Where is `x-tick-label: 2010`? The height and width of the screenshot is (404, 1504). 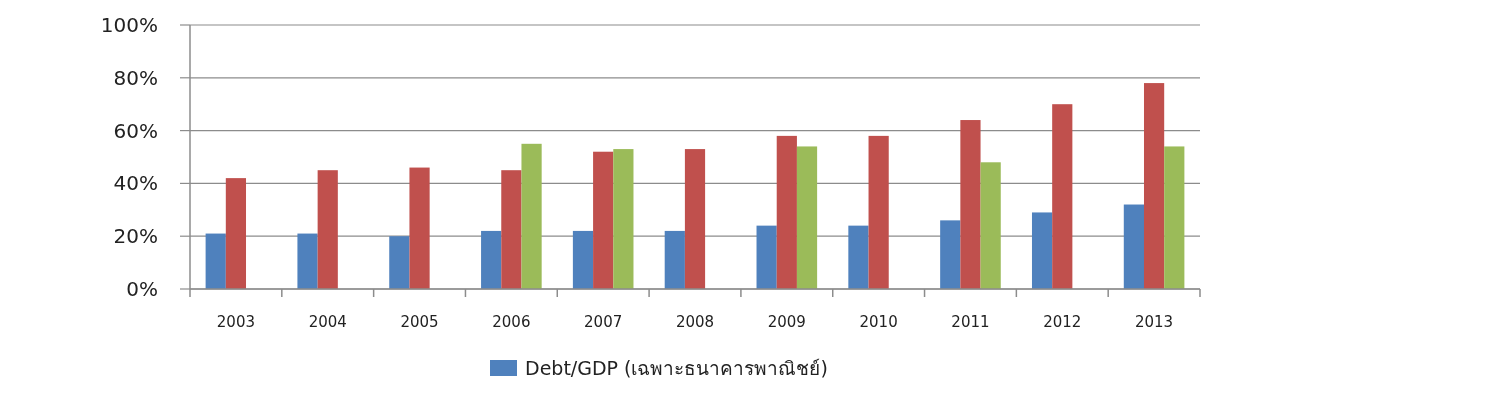 x-tick-label: 2010 is located at coordinates (878, 322).